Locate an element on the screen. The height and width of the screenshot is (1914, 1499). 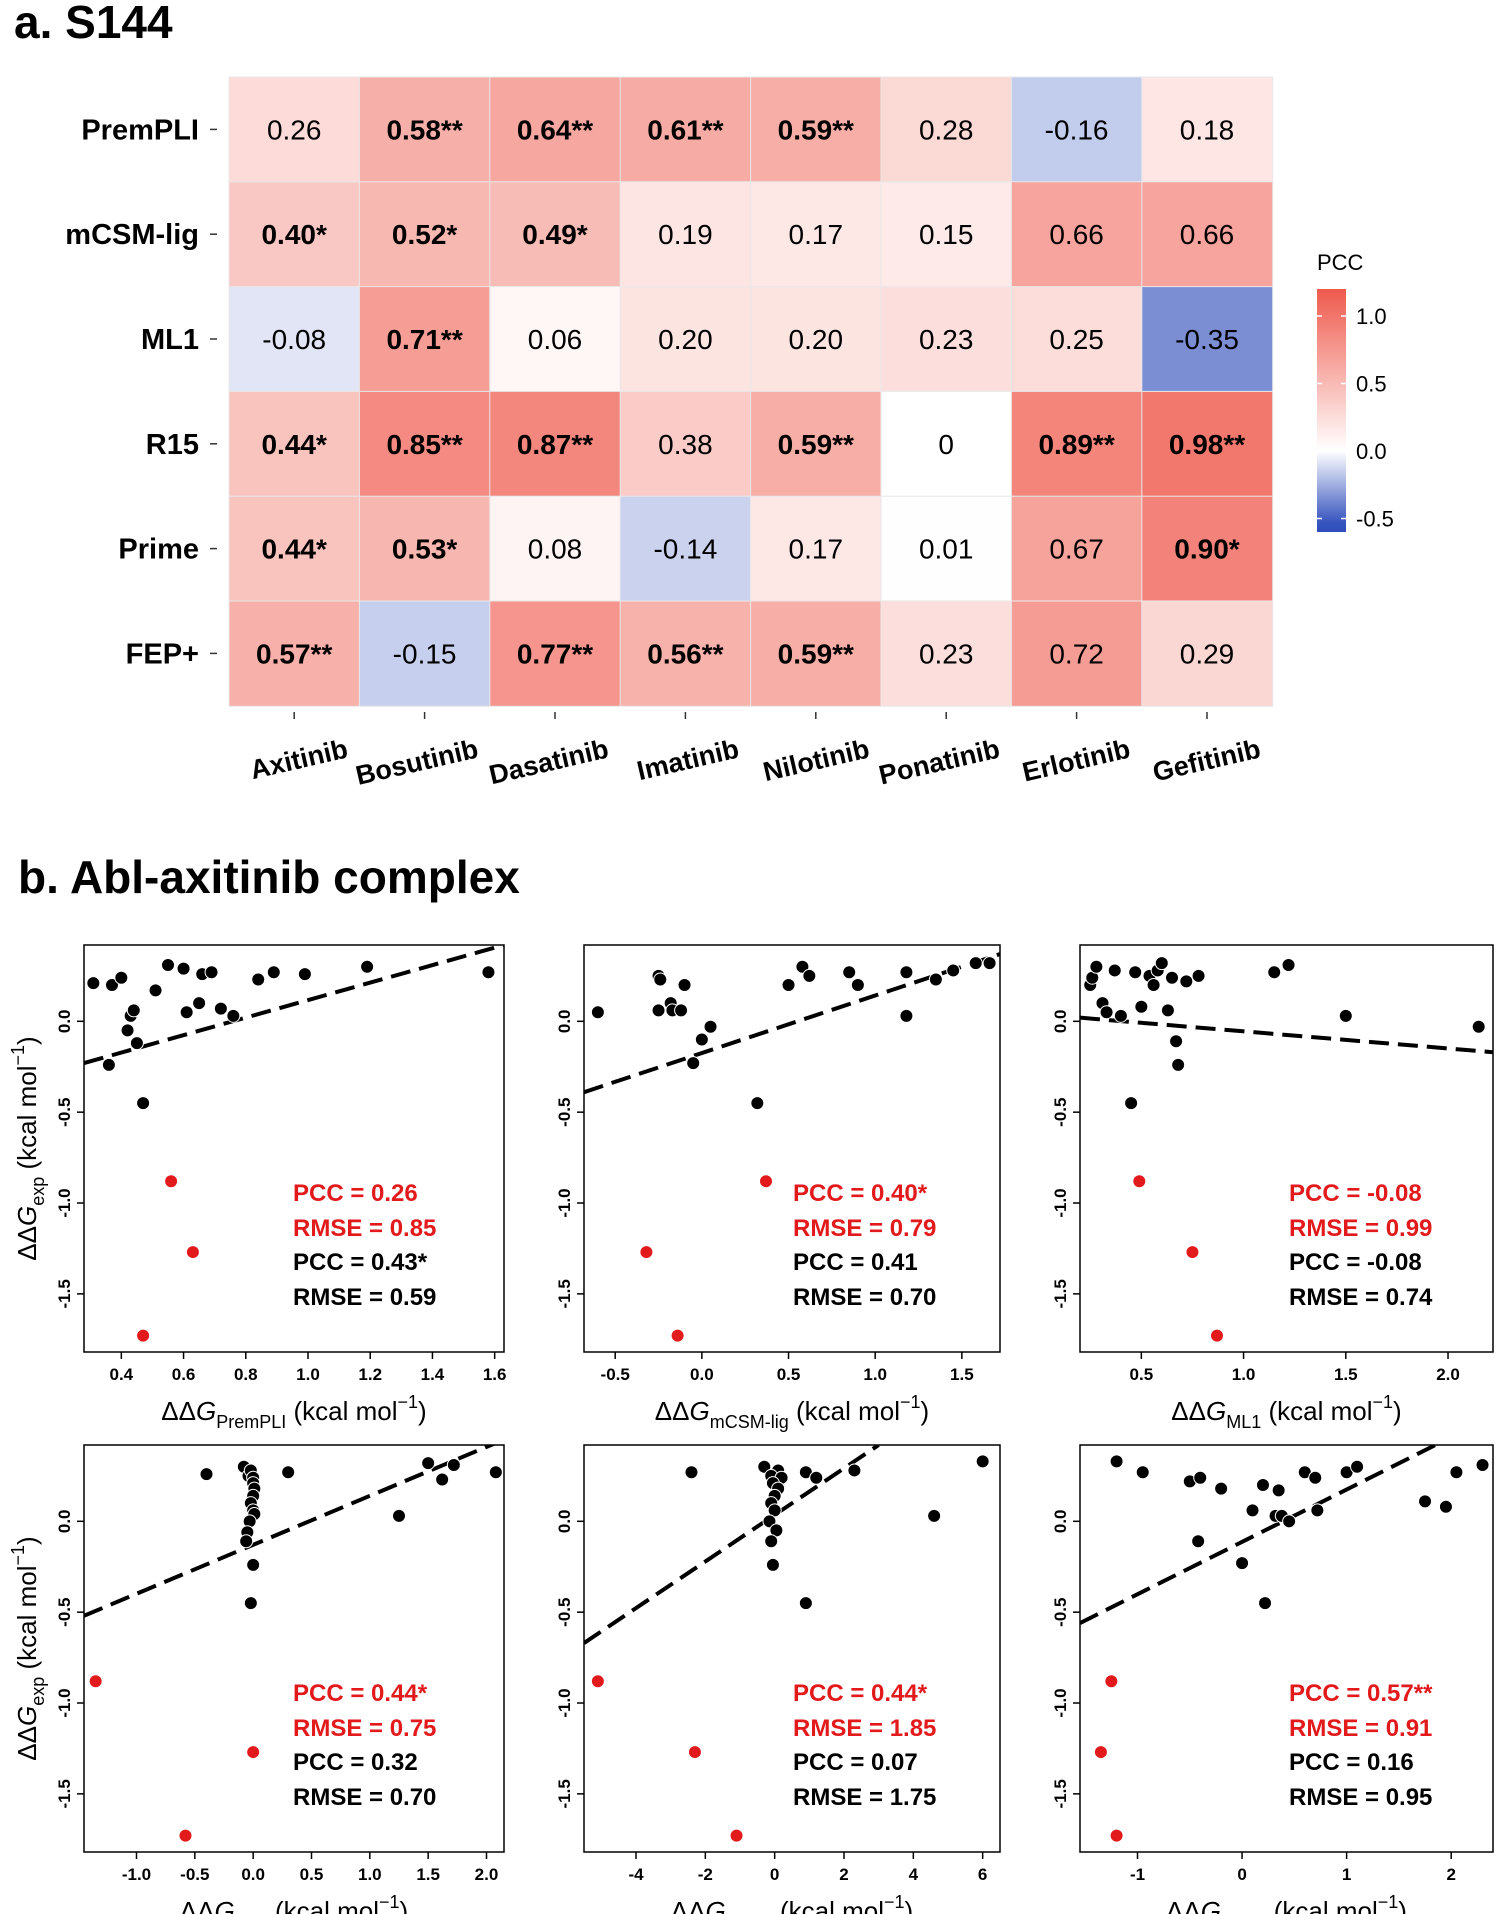
heatmap-row-label: mCSM-lig is located at coordinates (132, 235).